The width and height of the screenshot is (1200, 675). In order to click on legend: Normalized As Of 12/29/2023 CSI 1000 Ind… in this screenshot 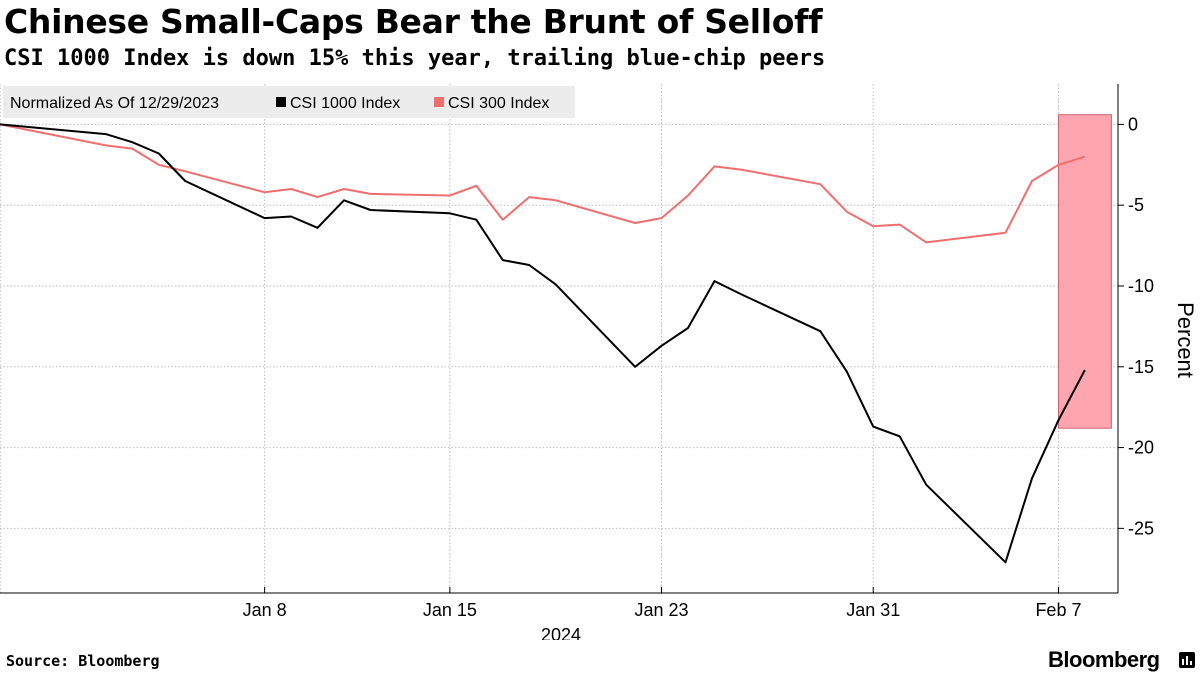, I will do `click(289, 102)`.